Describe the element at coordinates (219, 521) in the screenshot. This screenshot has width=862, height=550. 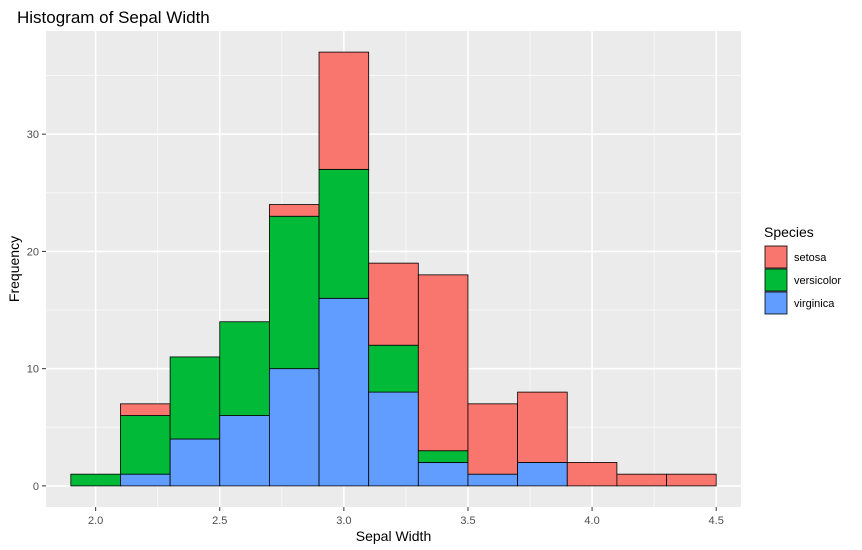
I see `x-tick-label: 2.5` at that location.